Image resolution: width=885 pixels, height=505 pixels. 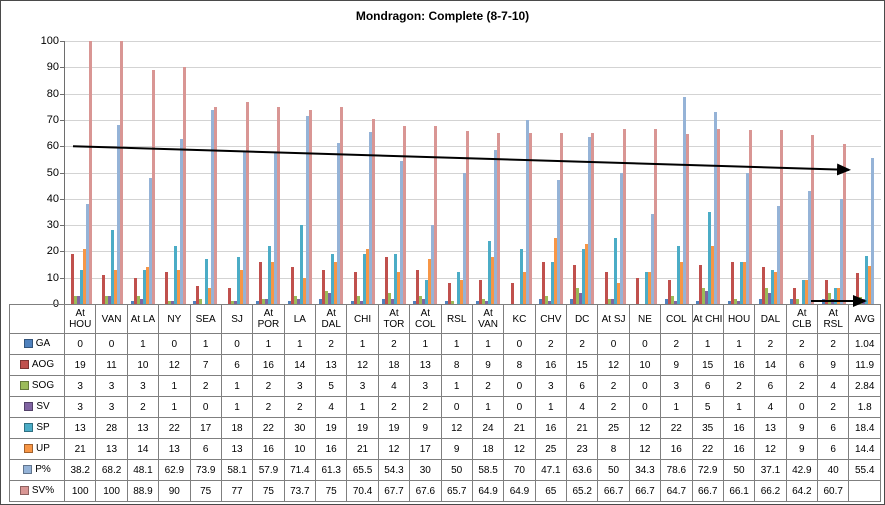 I want to click on value-cell: 64.7, so click(x=676, y=491).